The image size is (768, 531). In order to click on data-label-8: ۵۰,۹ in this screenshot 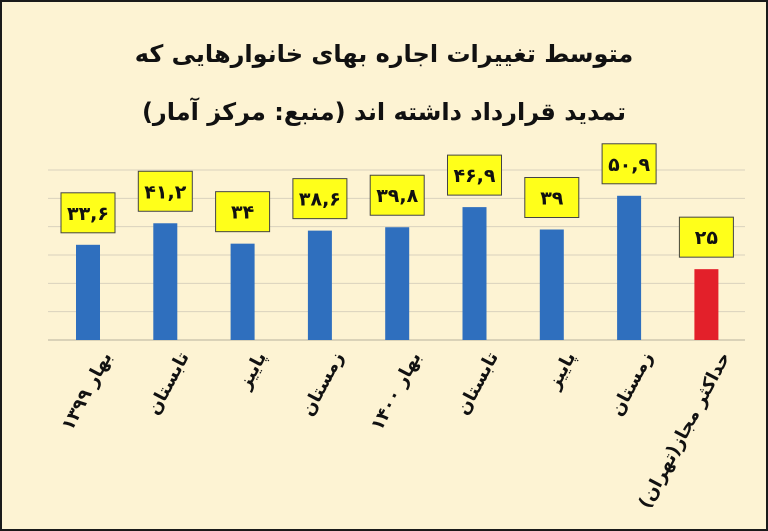, I will do `click(629, 165)`.